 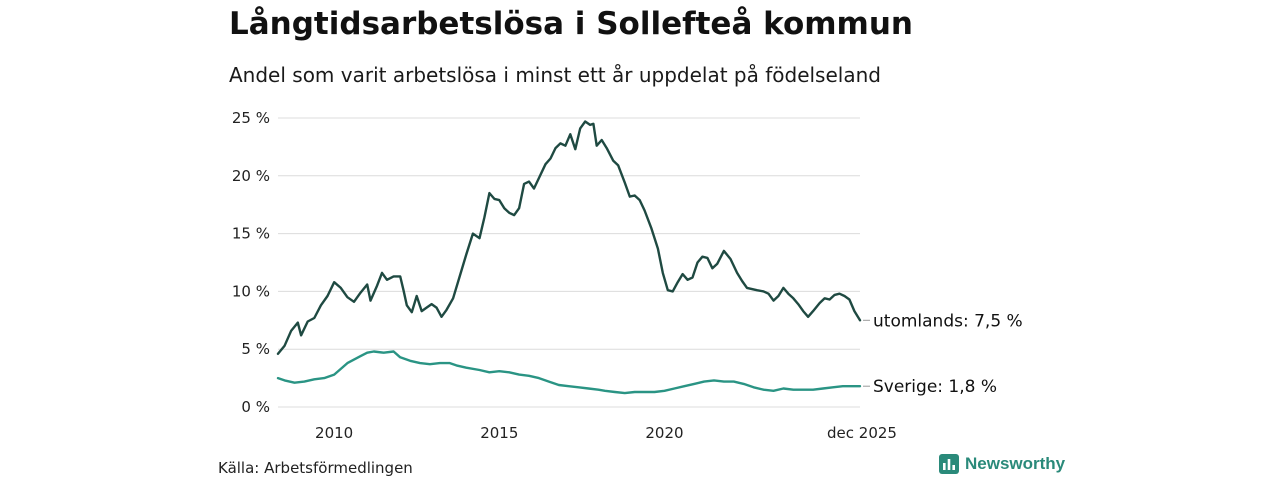 I want to click on y-tick-label: 20 %, so click(x=251, y=176).